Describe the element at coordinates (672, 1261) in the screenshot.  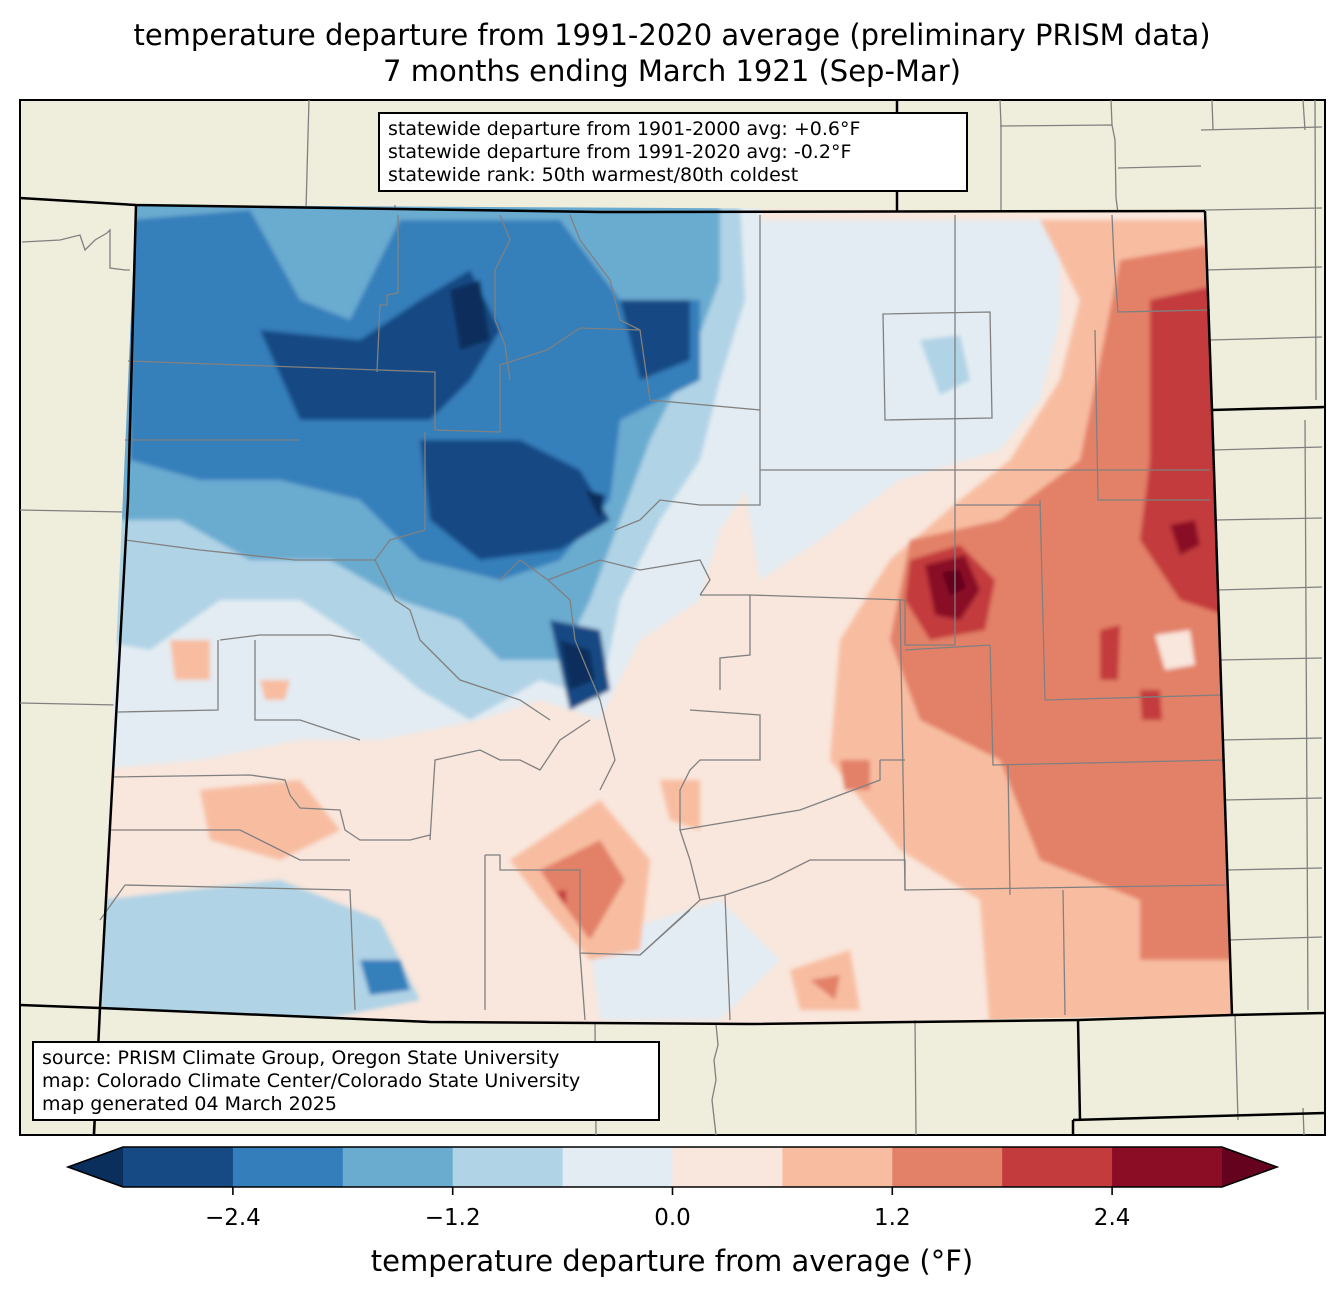
I see `colorbar-label: temperature departure from average (°F)` at that location.